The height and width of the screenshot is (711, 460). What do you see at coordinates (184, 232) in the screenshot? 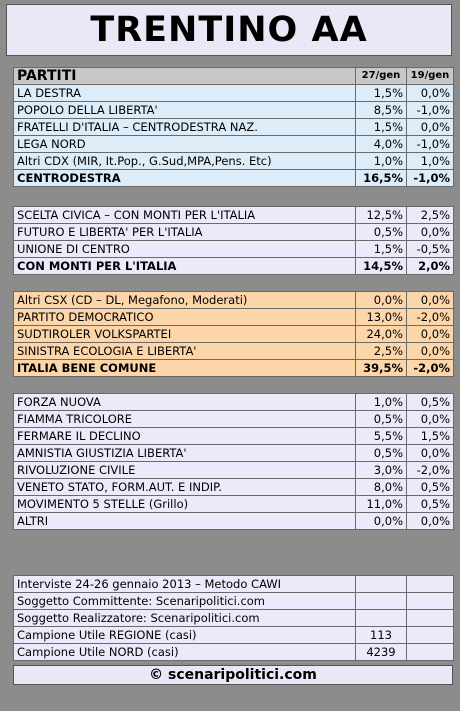
I see `party-name: FUTURO E LIBERTA' PER L'ITALIA` at bounding box center [184, 232].